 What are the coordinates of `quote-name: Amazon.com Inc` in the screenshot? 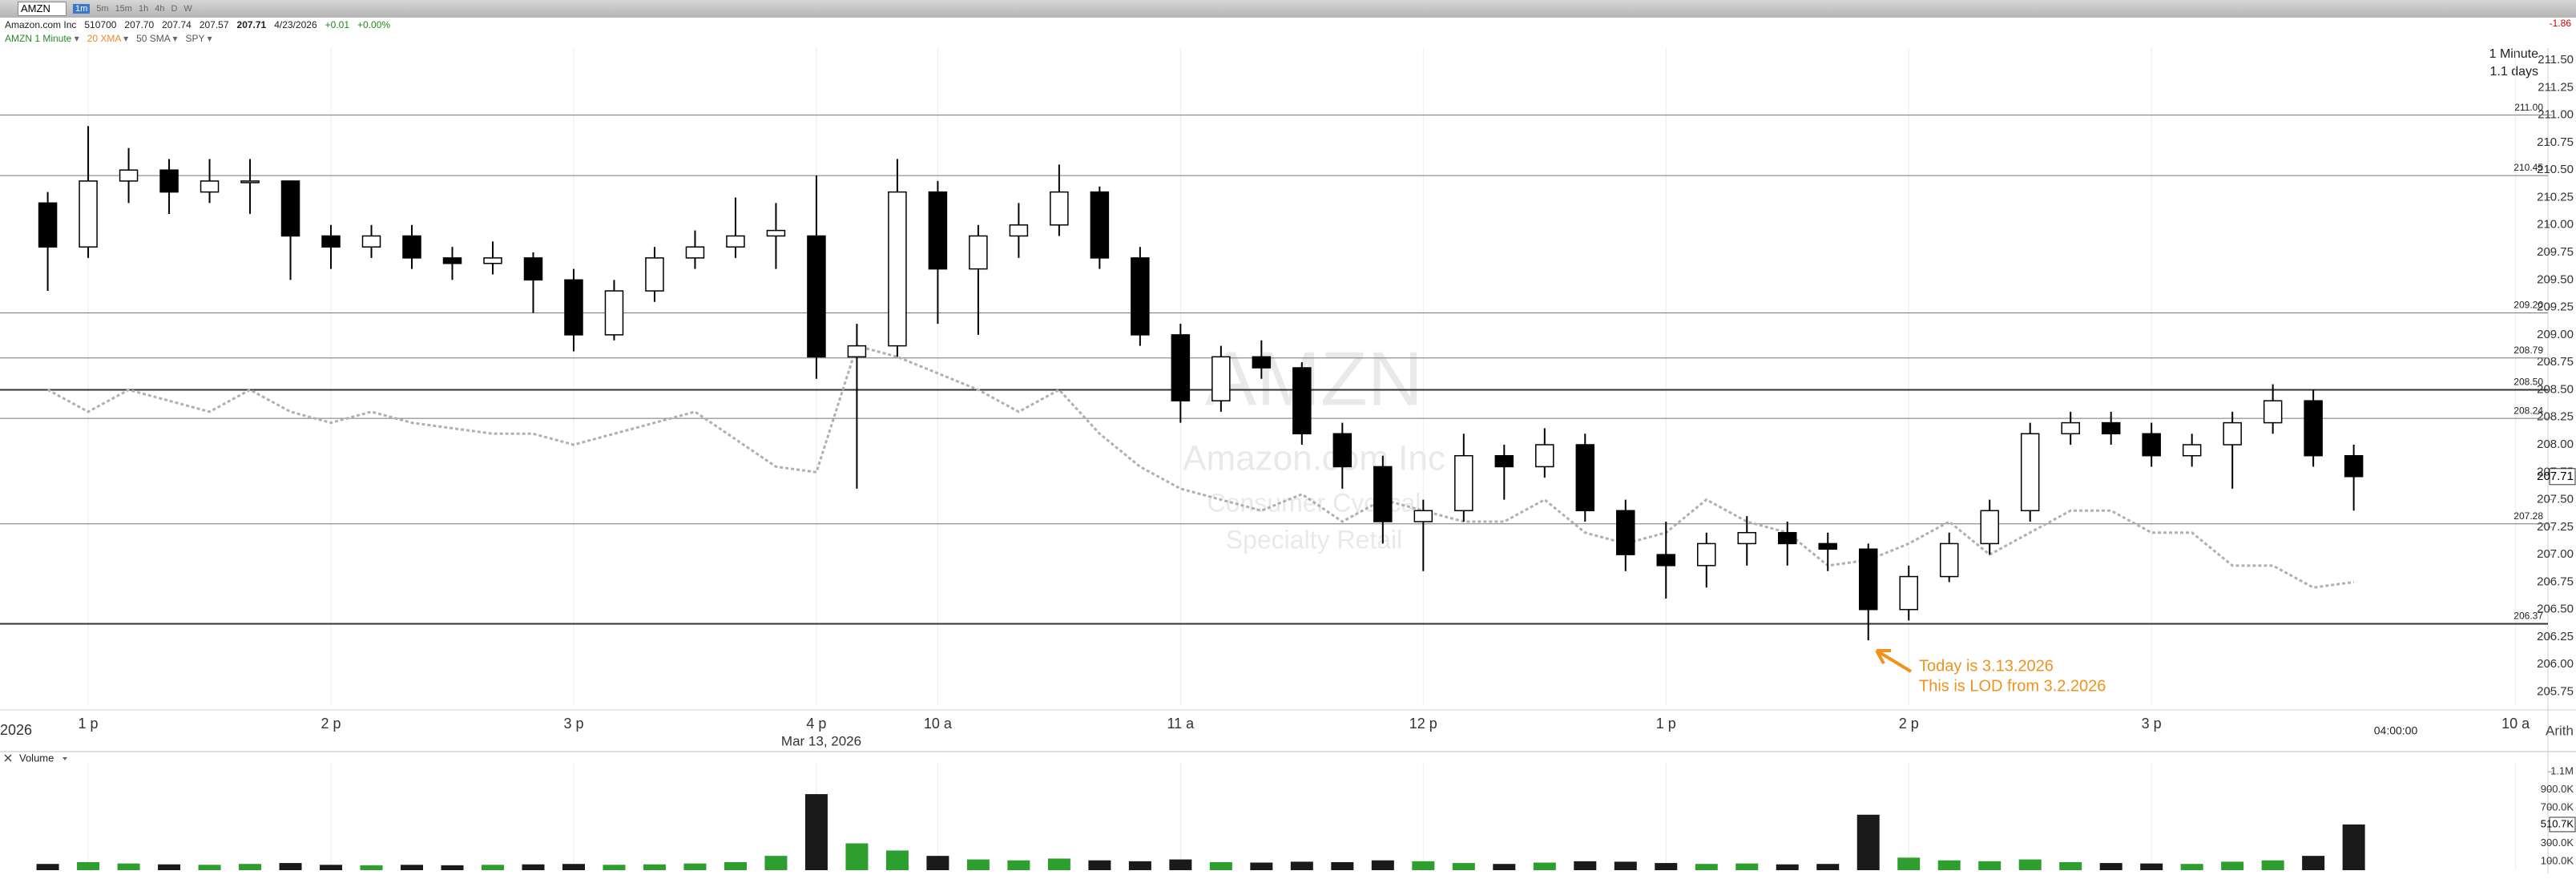 It's located at (41, 24).